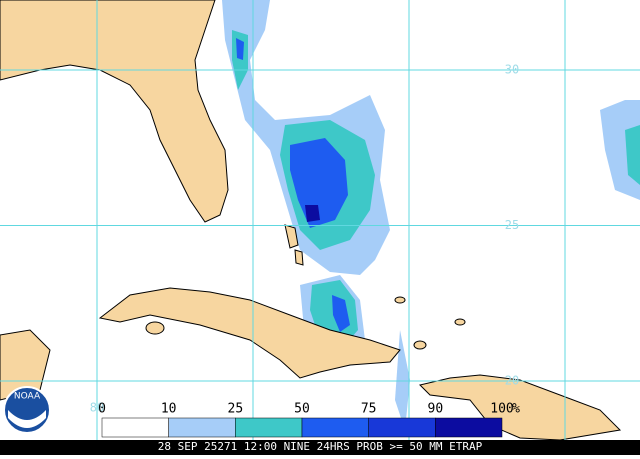  What do you see at coordinates (97, 408) in the screenshot?
I see `longitude-label: 80` at bounding box center [97, 408].